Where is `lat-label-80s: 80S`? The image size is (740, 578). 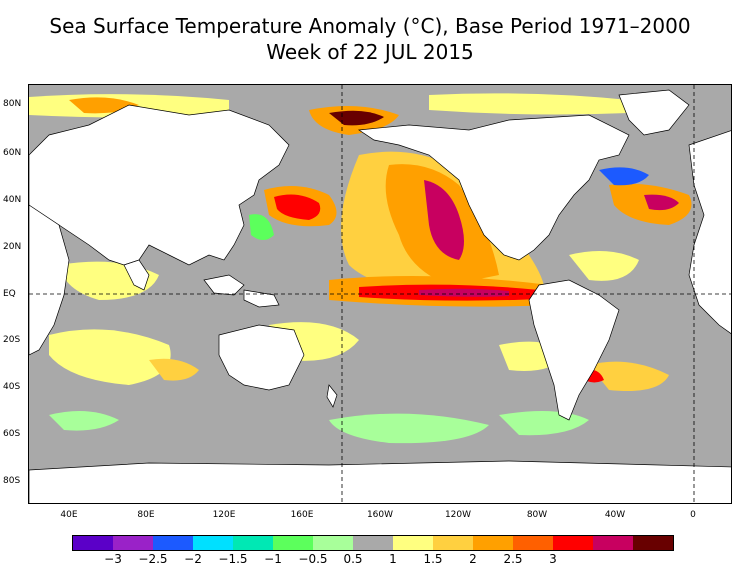
lat-label-80s: 80S is located at coordinates (12, 481).